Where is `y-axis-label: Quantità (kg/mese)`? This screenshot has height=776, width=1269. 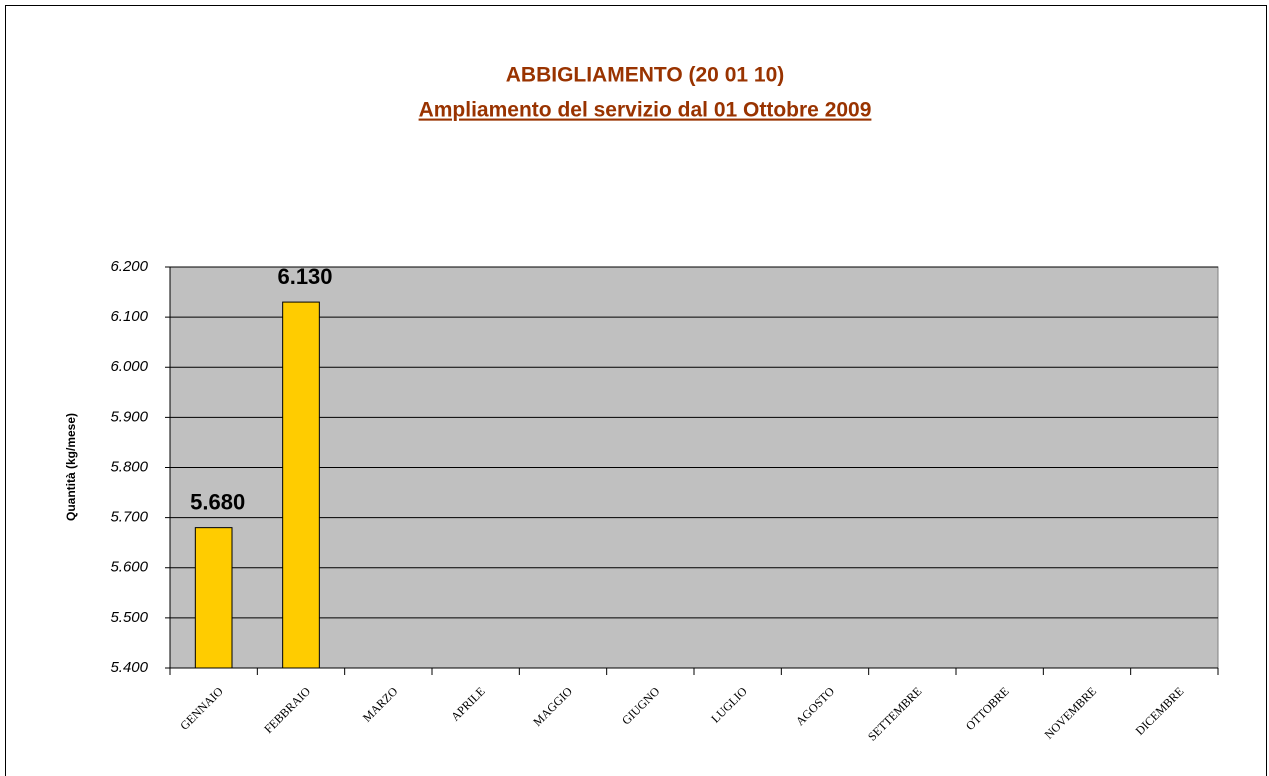 y-axis-label: Quantità (kg/mese) is located at coordinates (71, 467).